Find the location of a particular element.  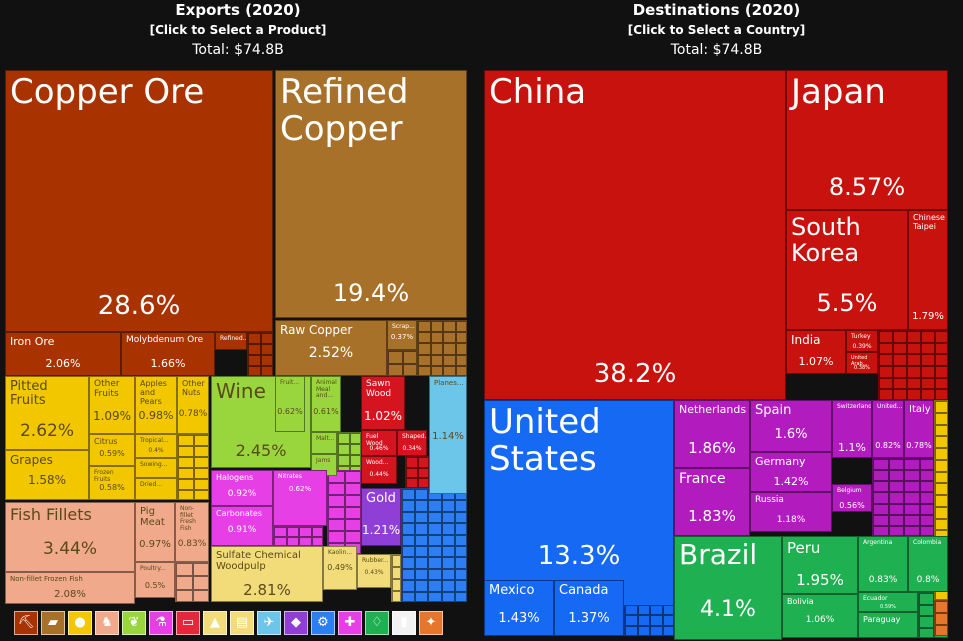

tile-shaped: Shaped... 0.34% is located at coordinates (412, 443).